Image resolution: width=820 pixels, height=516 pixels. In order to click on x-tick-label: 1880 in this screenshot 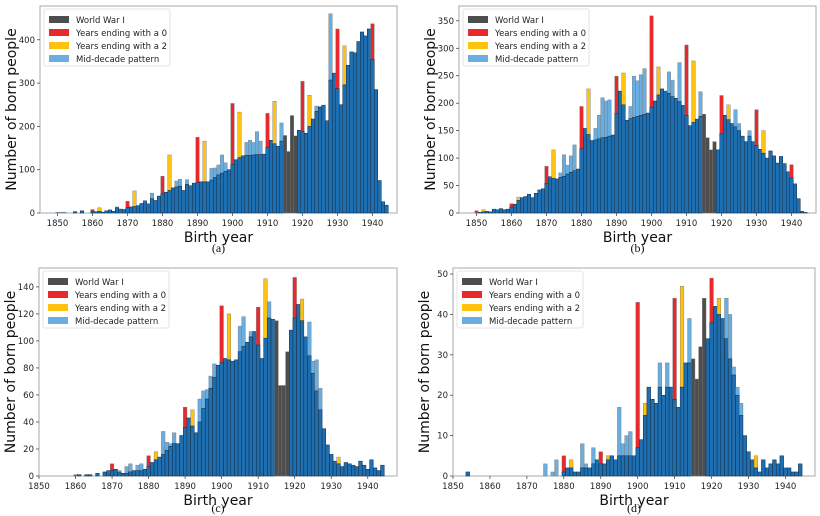, I will do `click(564, 487)`.